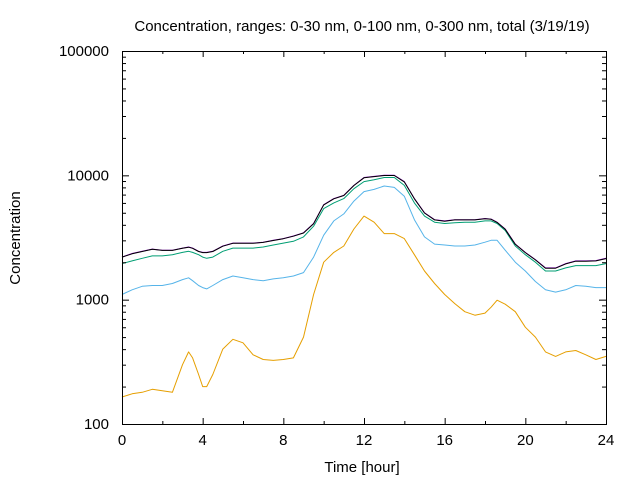 Image resolution: width=640 pixels, height=480 pixels. What do you see at coordinates (92, 300) in the screenshot?
I see `y-tick-label: 1000` at bounding box center [92, 300].